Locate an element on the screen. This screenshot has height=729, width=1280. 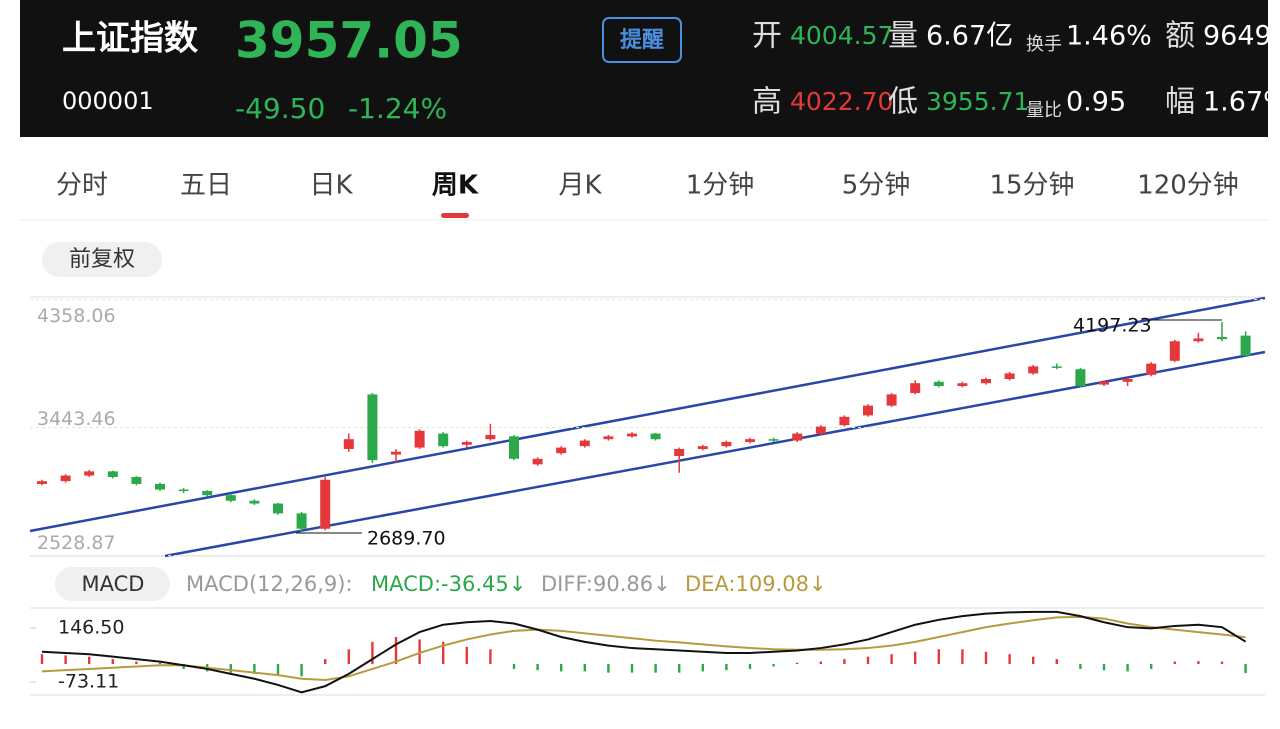
adjust-button is located at coordinates (102, 259).